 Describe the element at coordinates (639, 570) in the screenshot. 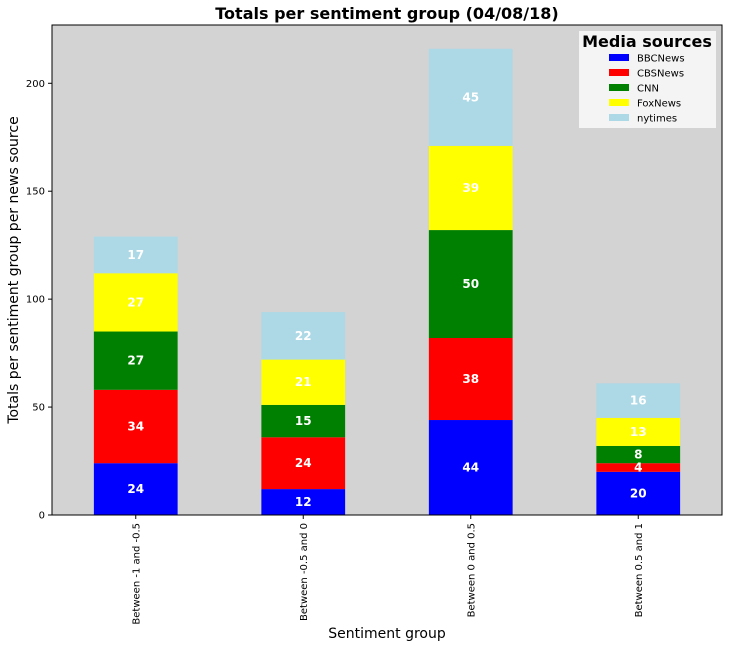

I see `x-tick-label: Between 0.5 and 1` at that location.